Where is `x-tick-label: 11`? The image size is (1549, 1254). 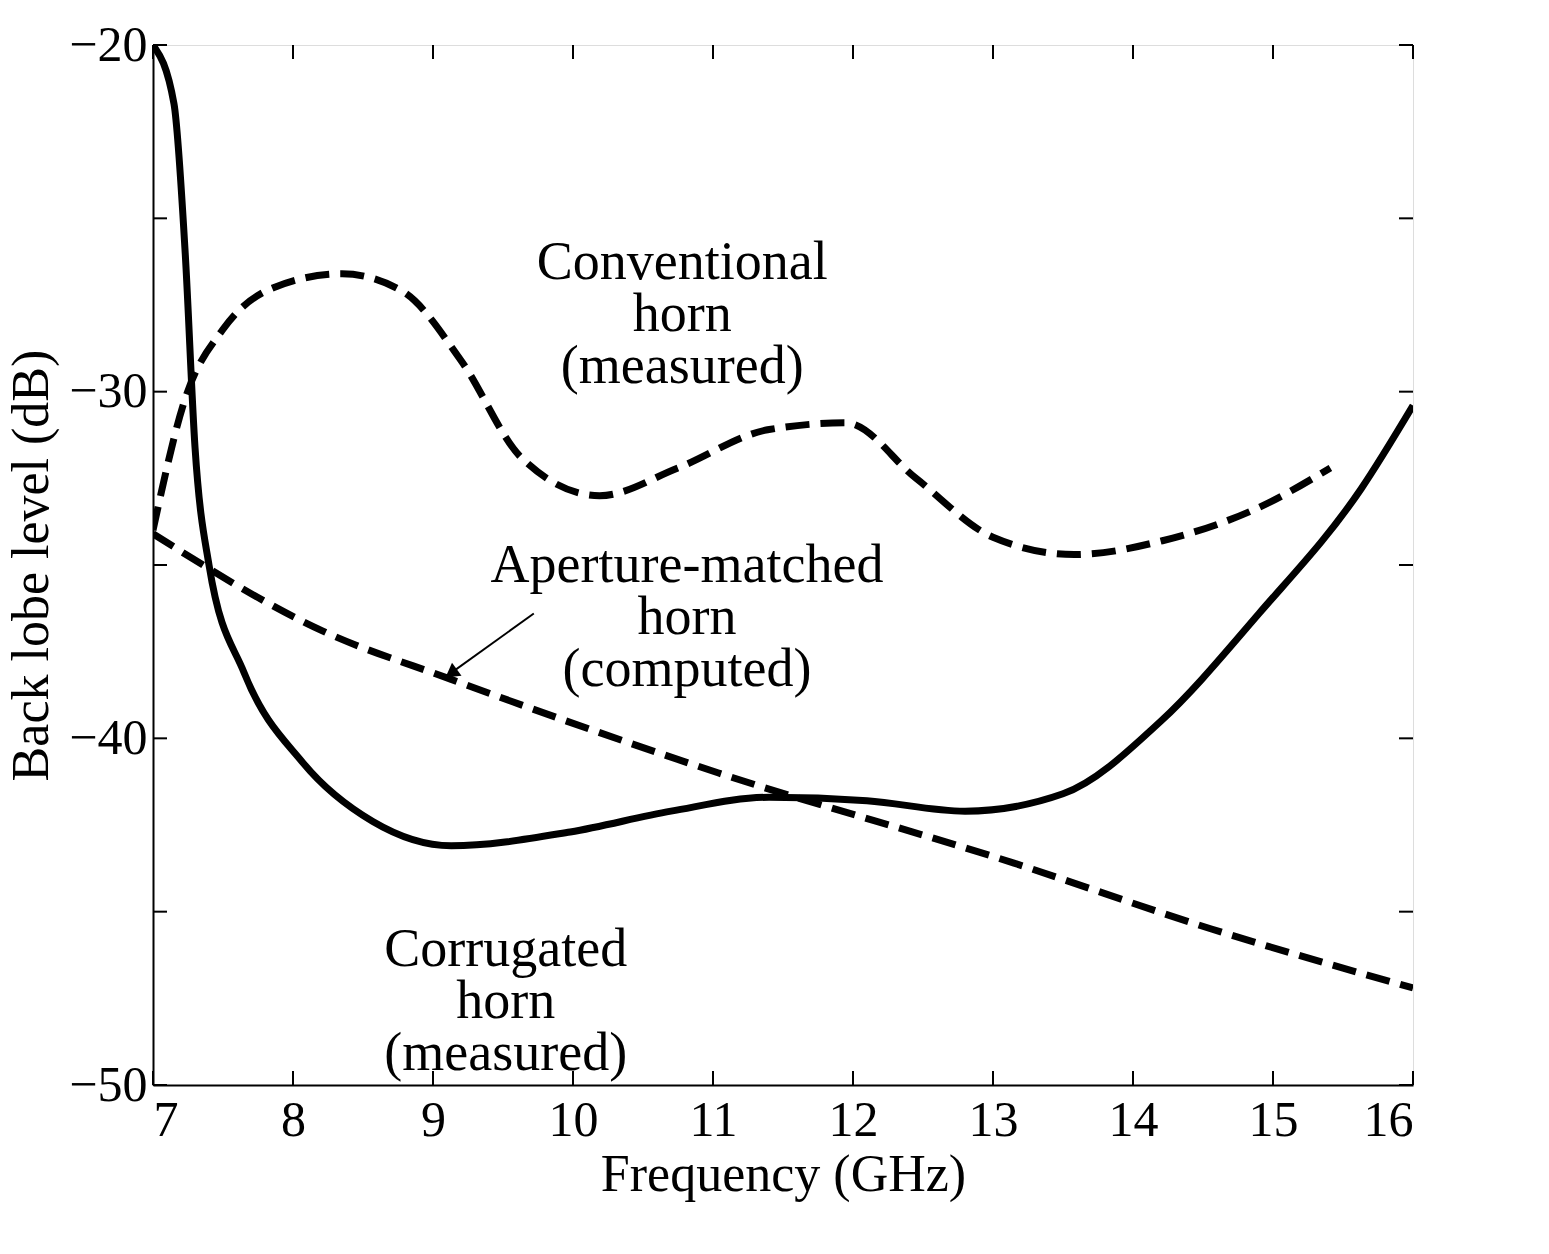 x-tick-label: 11 is located at coordinates (713, 1118).